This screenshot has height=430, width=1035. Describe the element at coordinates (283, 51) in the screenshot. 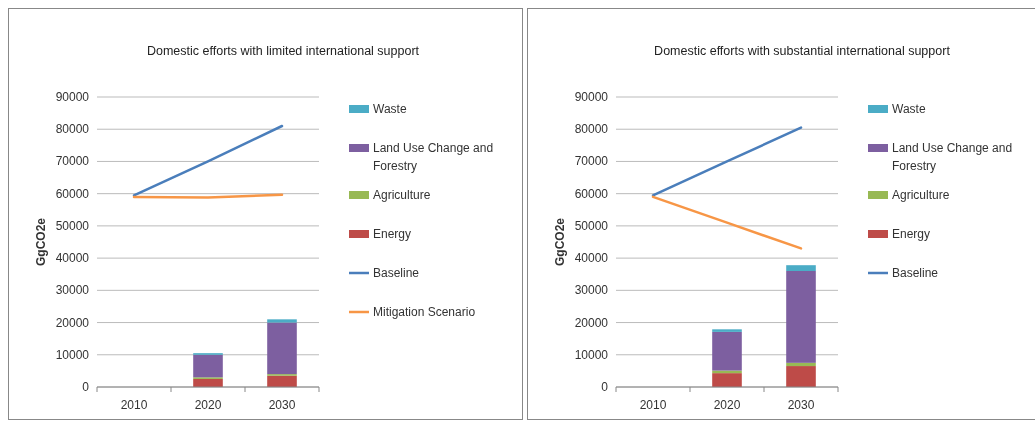

I see `chart-title: Domestic efforts with limited international support` at that location.